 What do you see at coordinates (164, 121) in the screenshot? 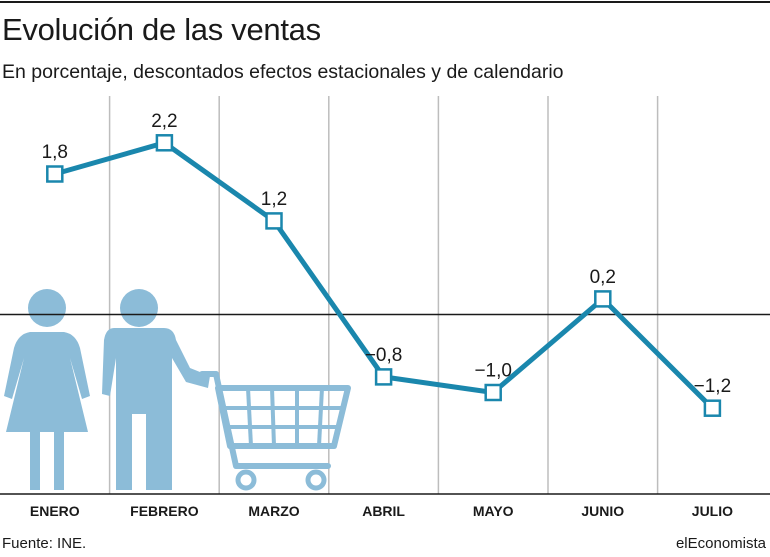
I see `data-label-febrero: 2,2` at bounding box center [164, 121].